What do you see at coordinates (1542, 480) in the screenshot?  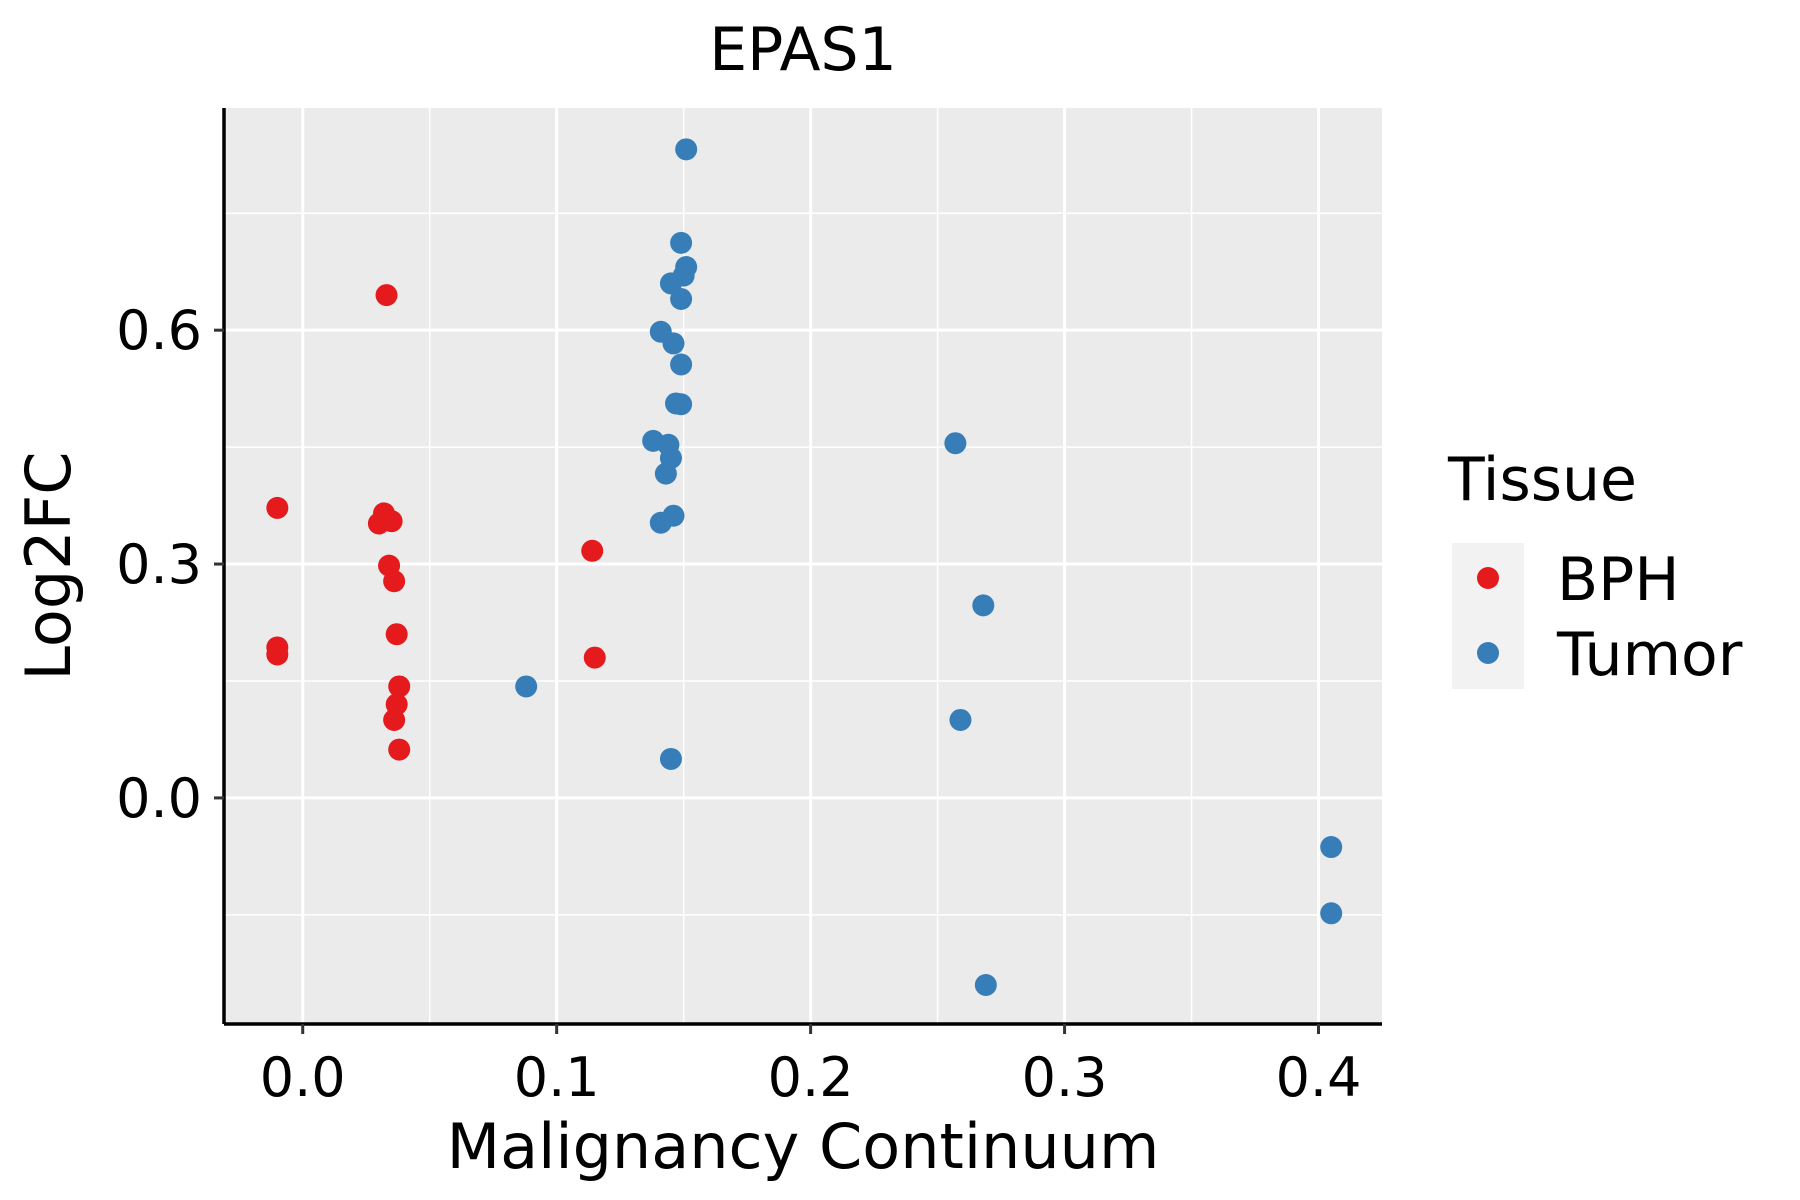 I see `legend-title: Tissue` at bounding box center [1542, 480].